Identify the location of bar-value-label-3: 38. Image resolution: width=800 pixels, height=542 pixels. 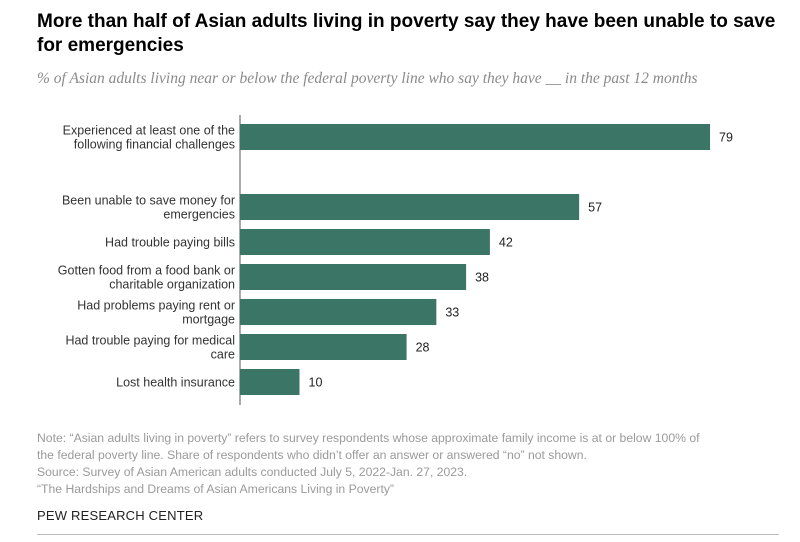
(482, 278).